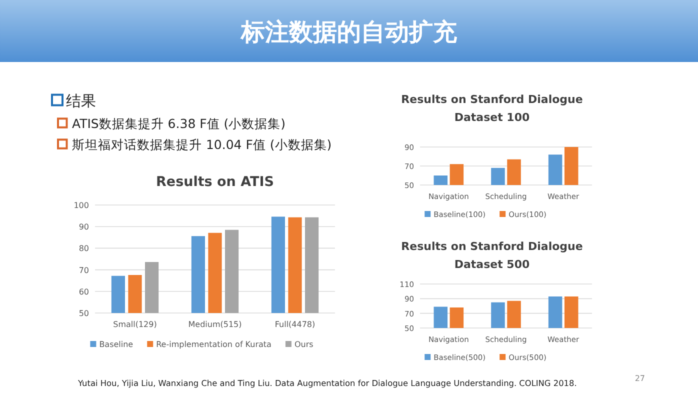 This screenshot has width=698, height=394. I want to click on text: 结果, so click(81, 101).